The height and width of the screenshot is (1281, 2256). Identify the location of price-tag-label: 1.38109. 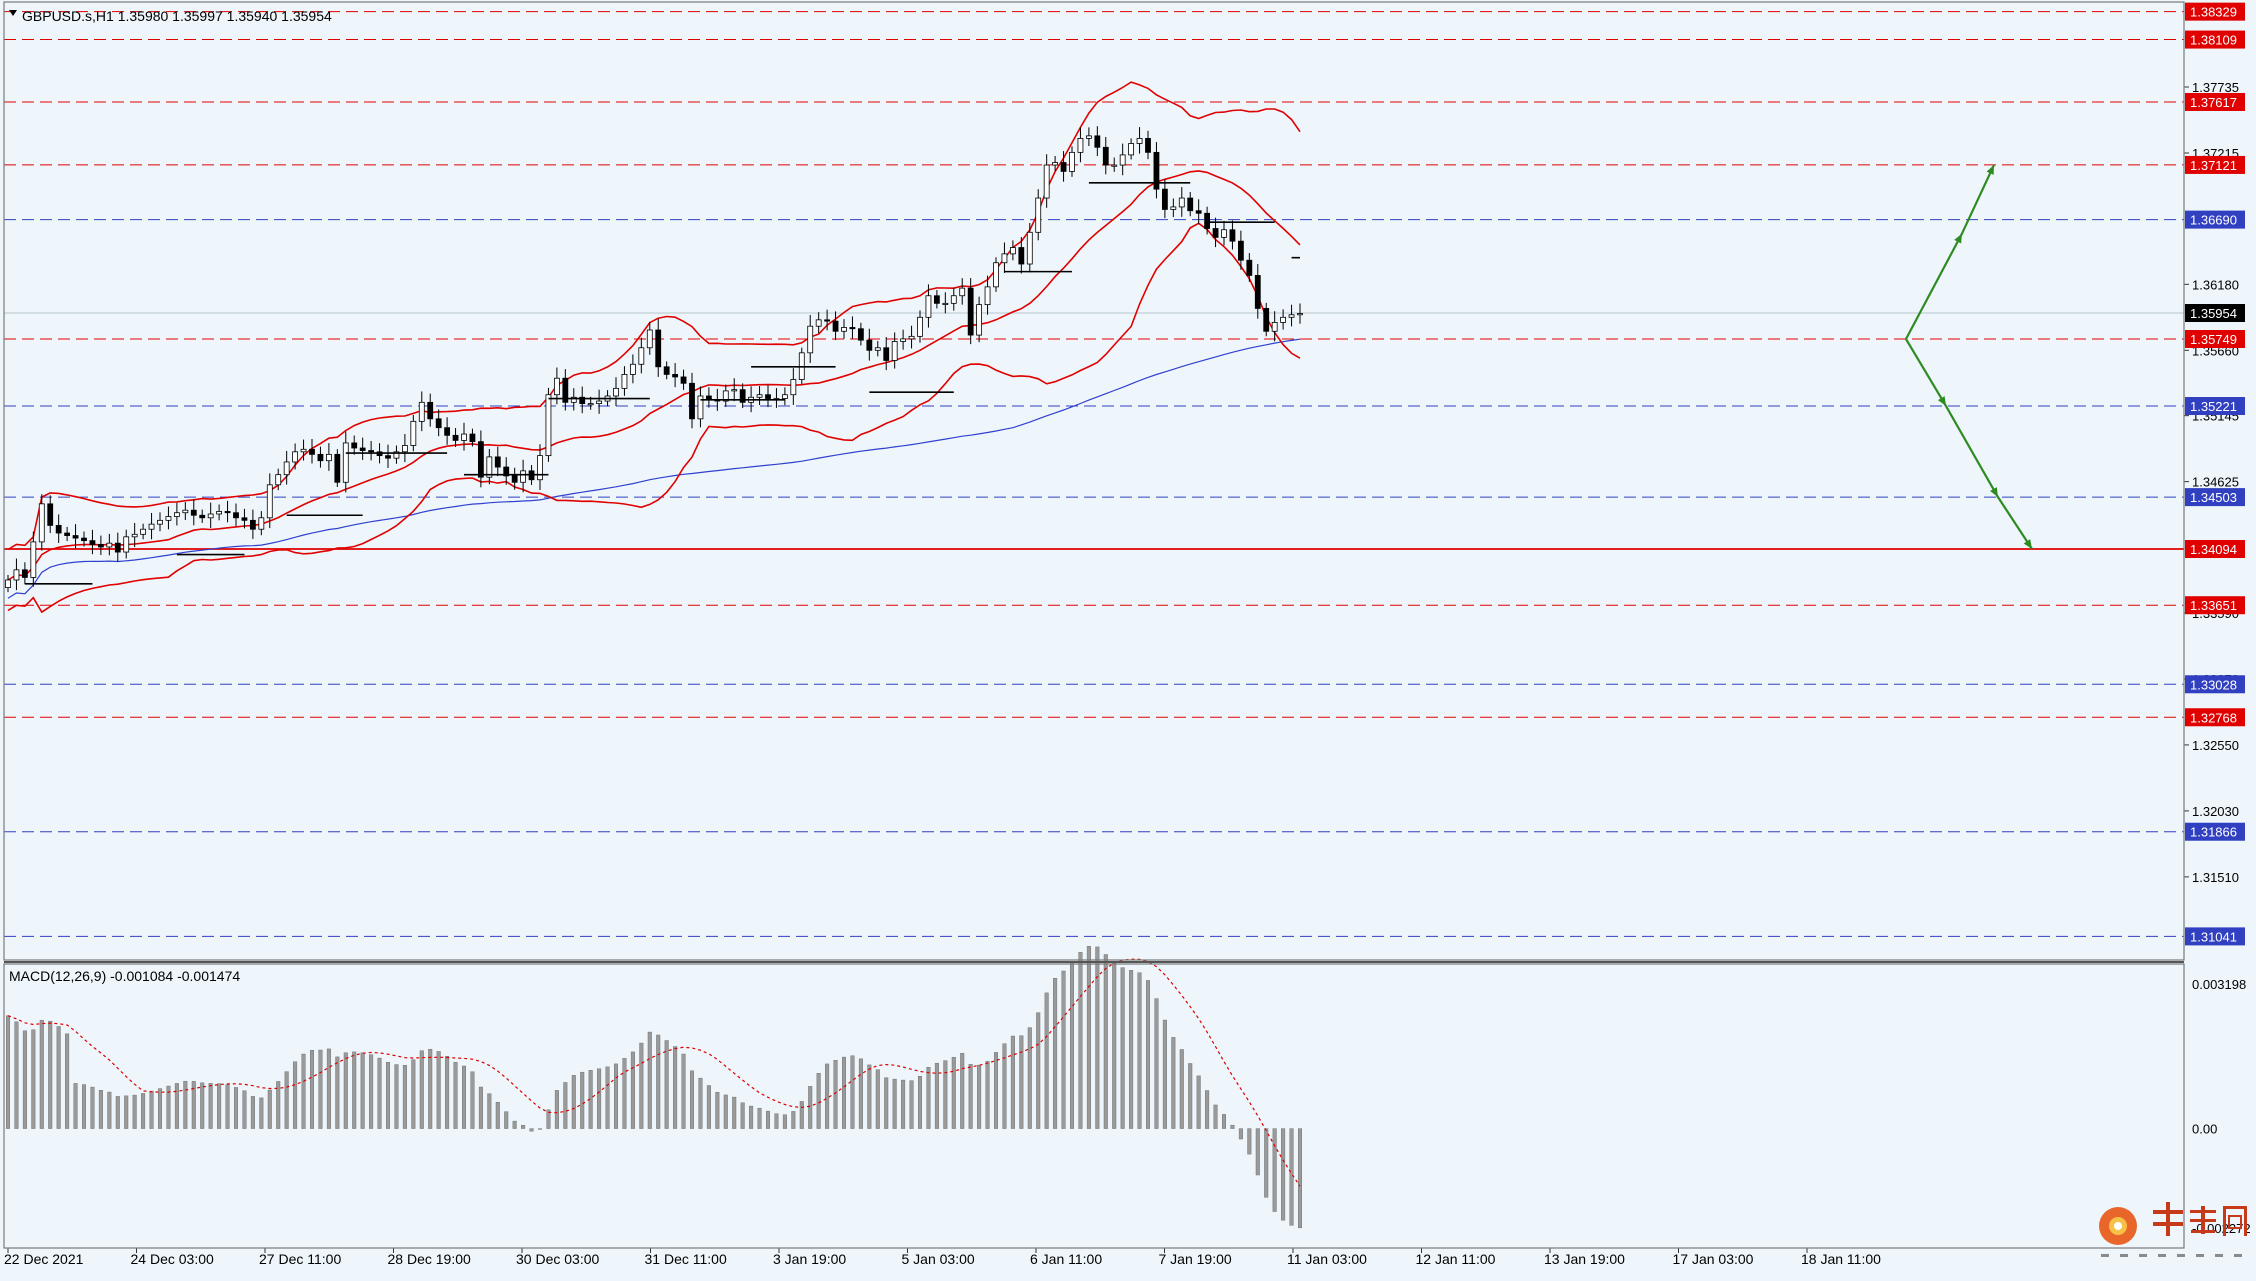
(2213, 40).